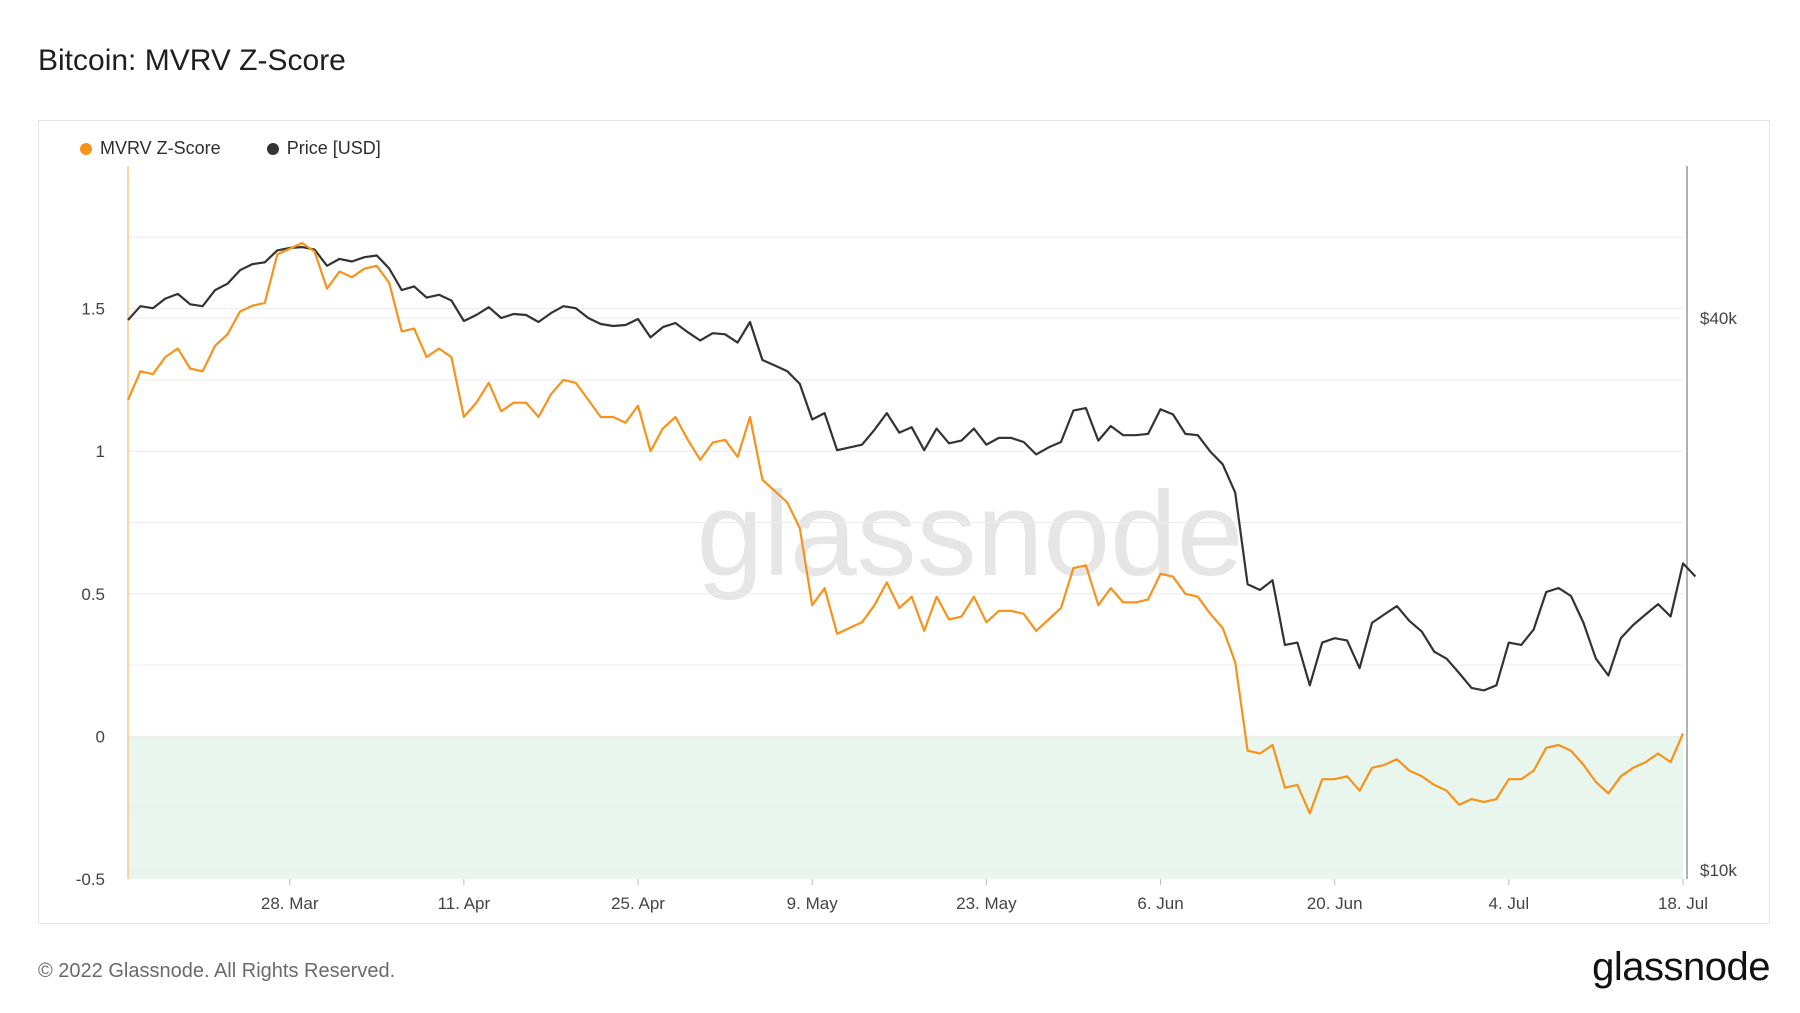 Image resolution: width=1800 pixels, height=1013 pixels. Describe the element at coordinates (1718, 318) in the screenshot. I see `y-right-tick-label: $40k` at that location.